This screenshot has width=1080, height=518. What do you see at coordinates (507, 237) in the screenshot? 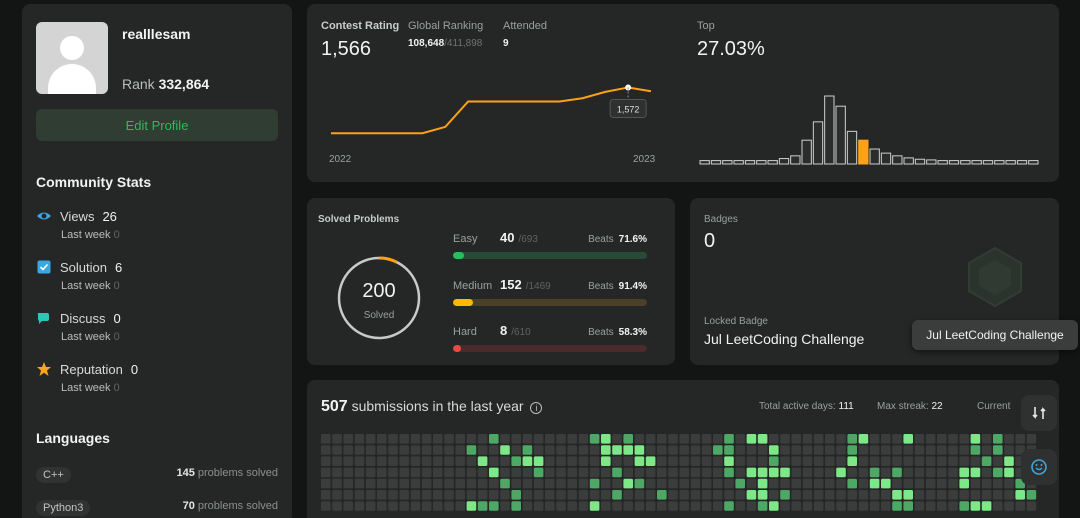
I see `difficulty-count: 40` at bounding box center [507, 237].